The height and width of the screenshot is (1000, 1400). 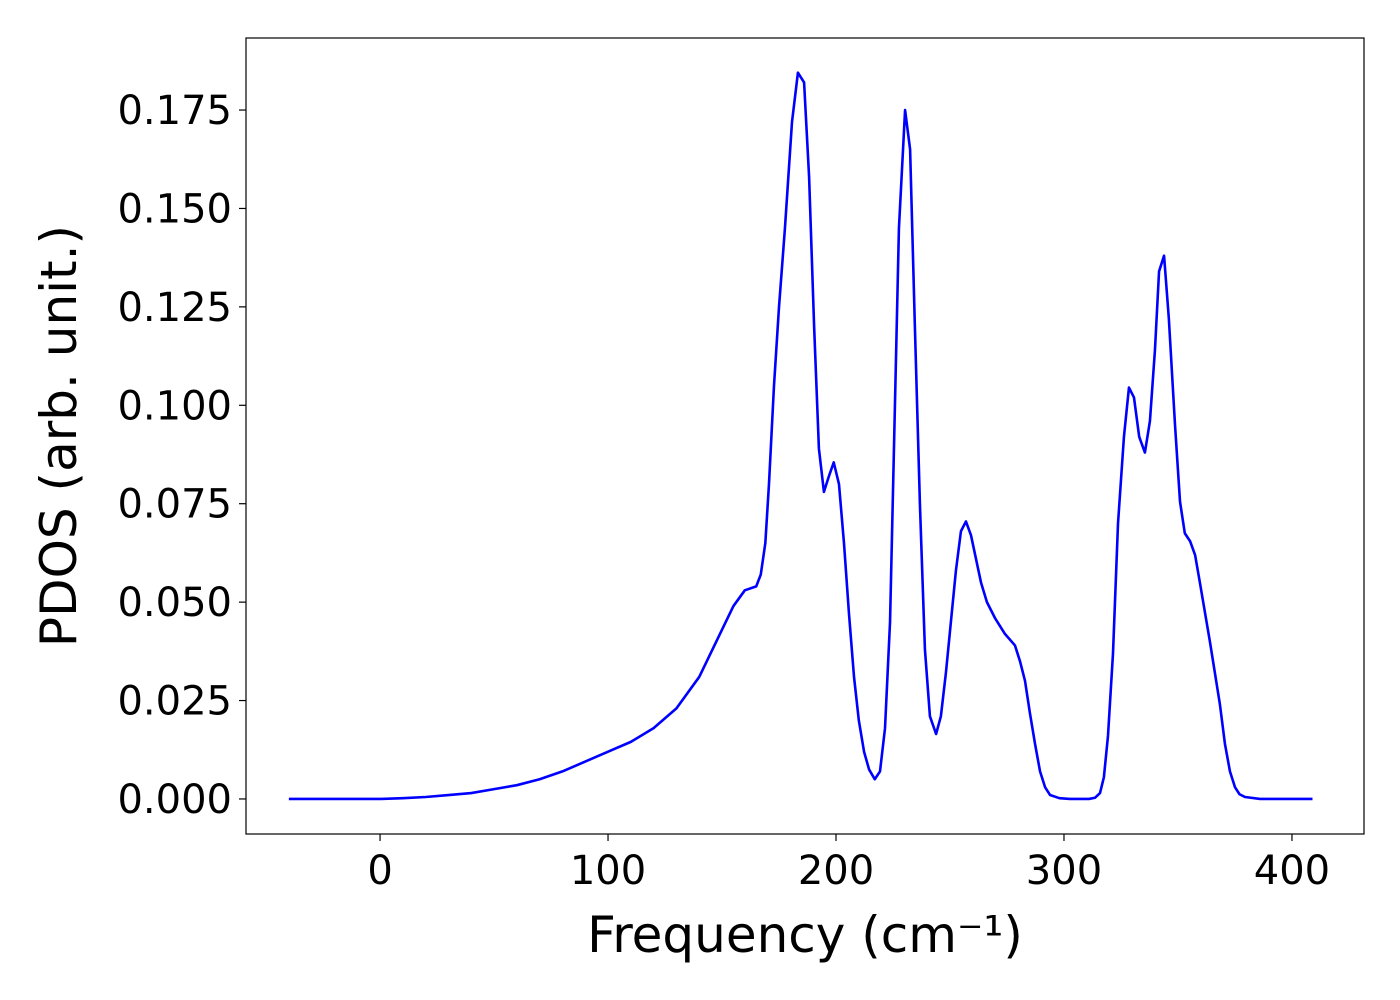 I want to click on x-axis-label: Frequency (cm⁻¹), so click(x=805, y=935).